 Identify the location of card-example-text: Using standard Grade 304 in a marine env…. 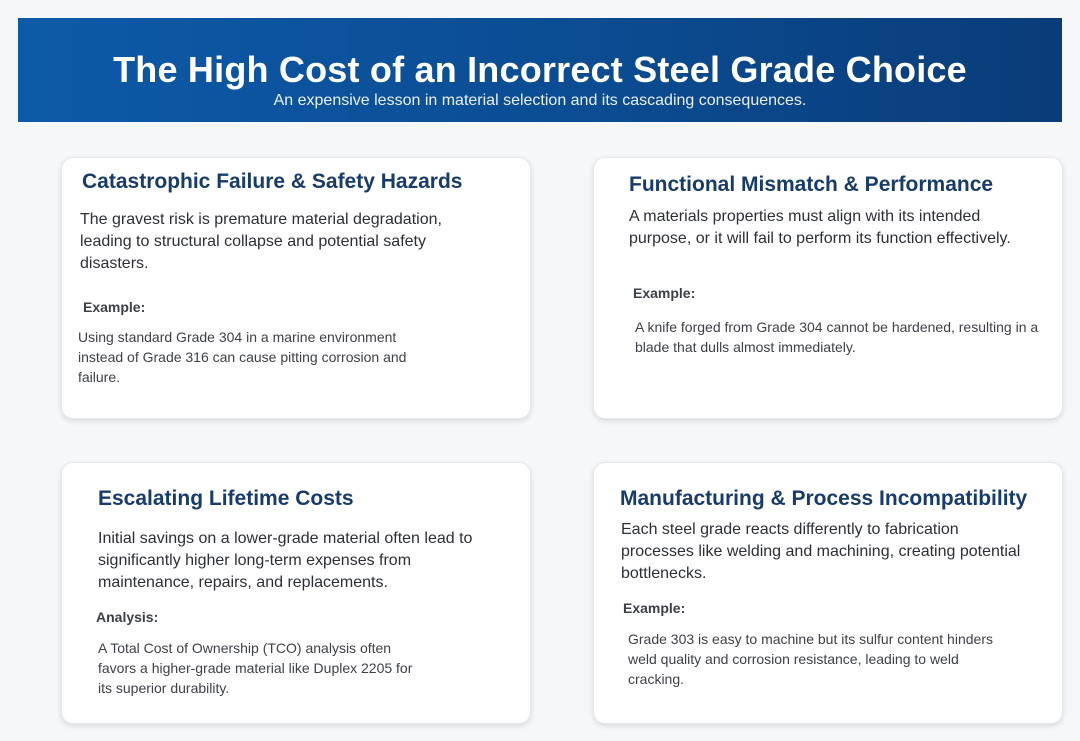
(242, 357).